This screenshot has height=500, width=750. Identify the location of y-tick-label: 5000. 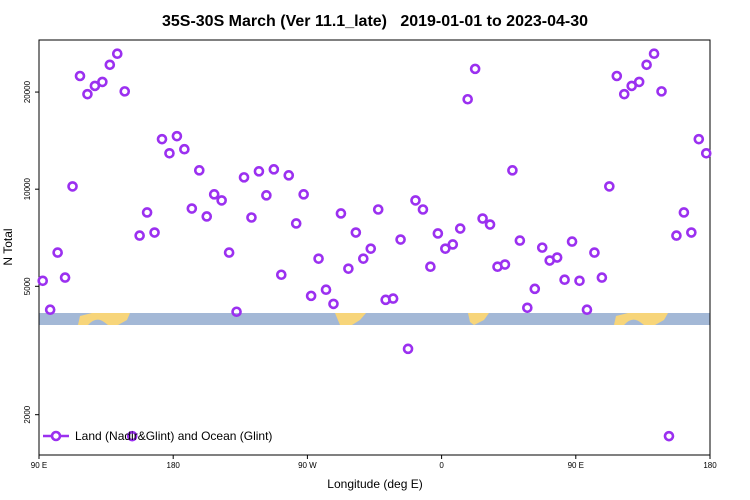
(27, 286).